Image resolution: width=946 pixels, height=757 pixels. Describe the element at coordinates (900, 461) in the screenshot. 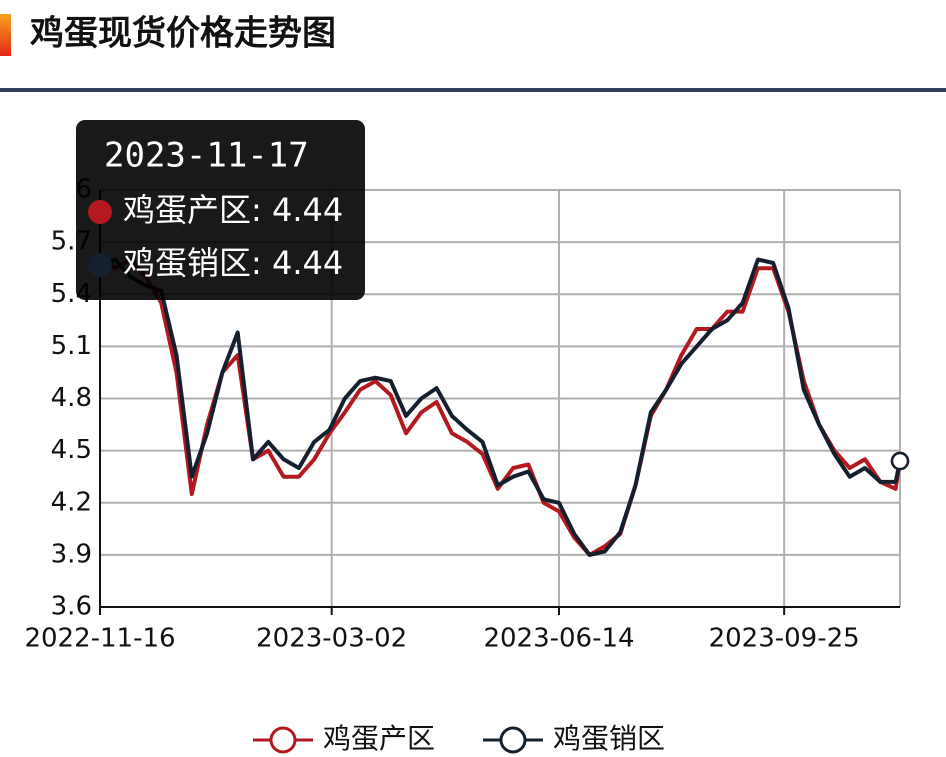

I see `hover-point` at that location.